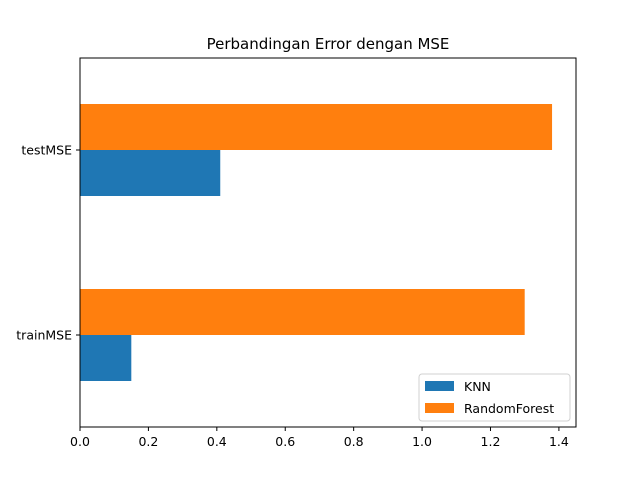 Image resolution: width=640 pixels, height=480 pixels. I want to click on bar-randomforest-trainmse, so click(302, 312).